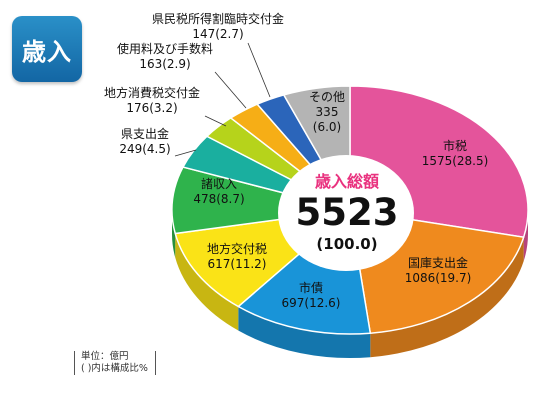  Describe the element at coordinates (311, 303) in the screenshot. I see `label-value-市債: 697(12.6)` at that location.